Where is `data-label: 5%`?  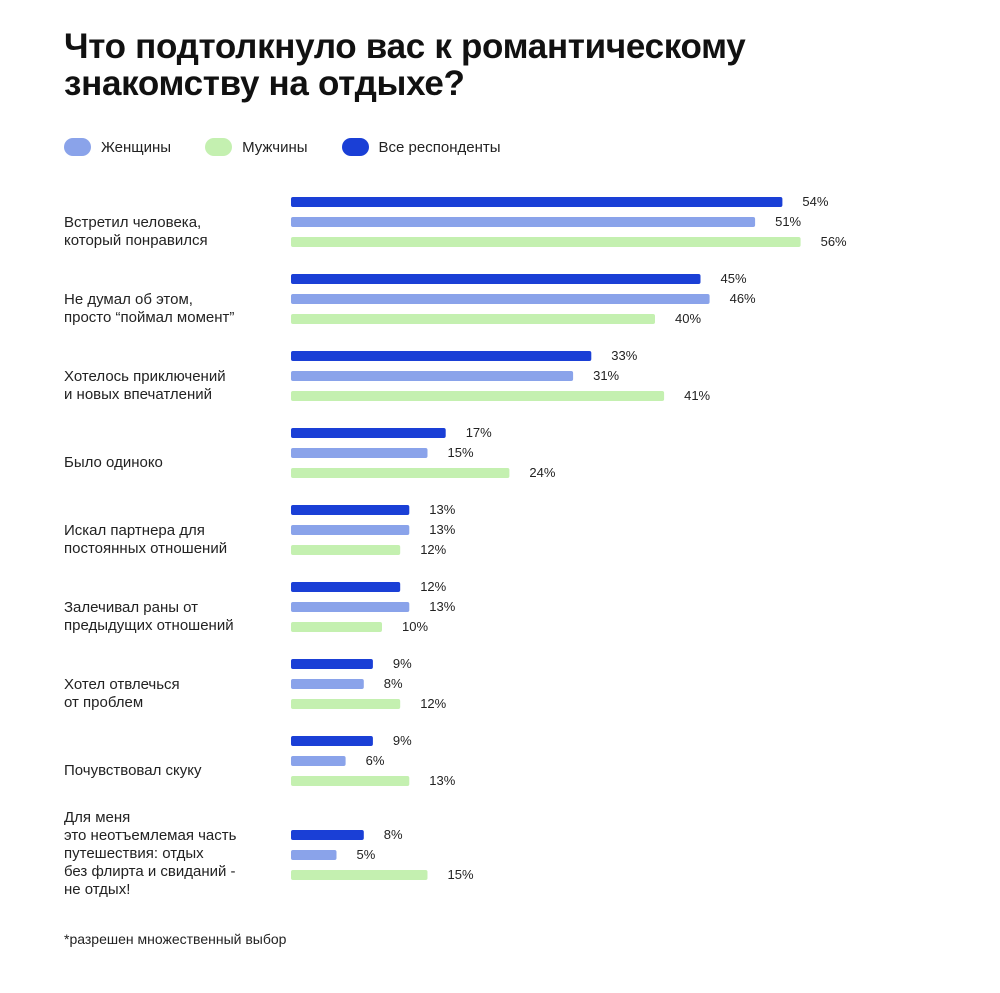
data-label: 5% is located at coordinates (366, 854).